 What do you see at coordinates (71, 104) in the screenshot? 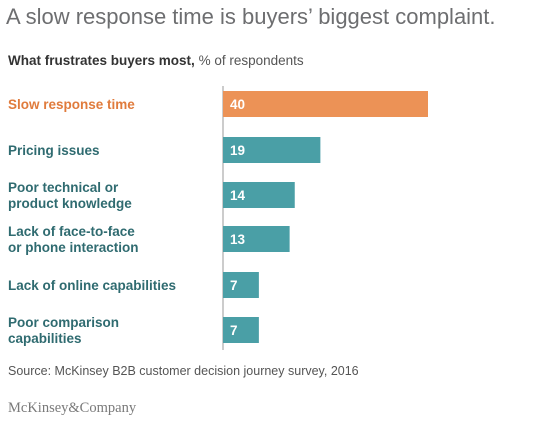
I see `category-label: Slow response time` at bounding box center [71, 104].